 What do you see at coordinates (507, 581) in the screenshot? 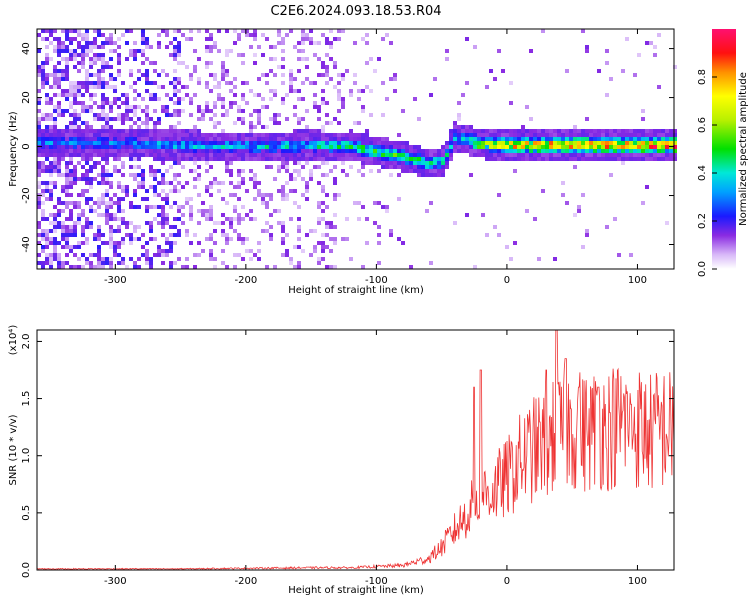
I see `snr-x-tick-label: 0` at bounding box center [507, 581].